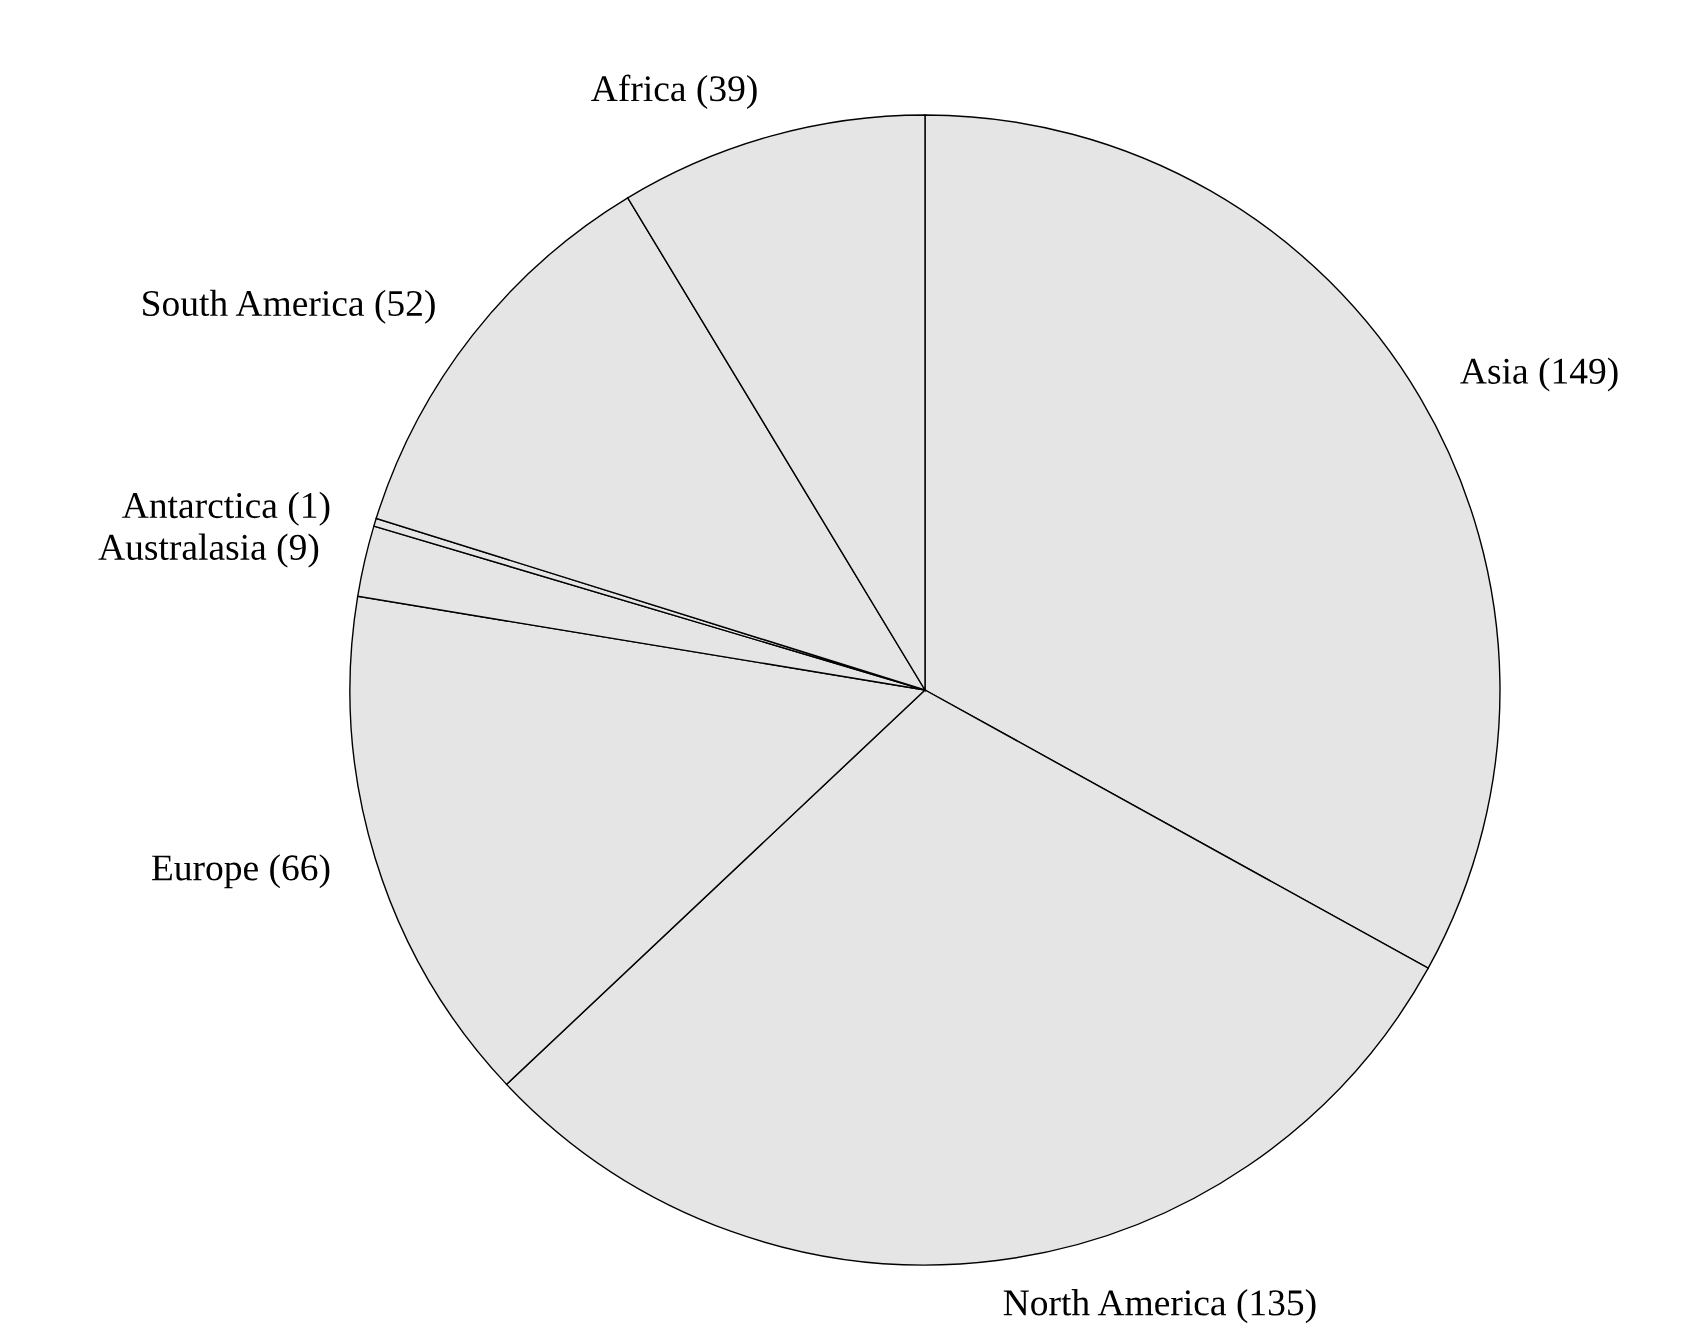 Image resolution: width=1687 pixels, height=1330 pixels. Describe the element at coordinates (674, 91) in the screenshot. I see `slice-label: Africa (39)` at that location.